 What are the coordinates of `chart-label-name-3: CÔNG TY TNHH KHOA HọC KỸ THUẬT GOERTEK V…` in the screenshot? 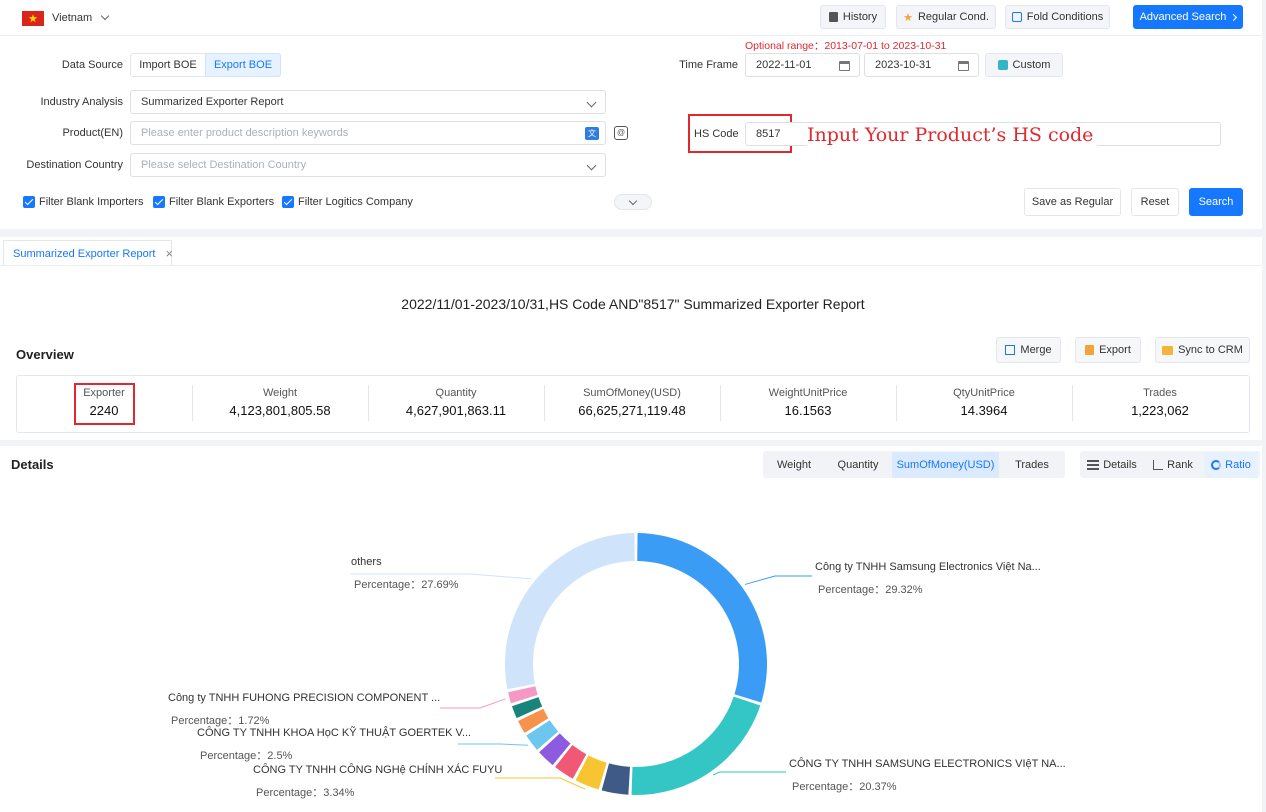 It's located at (334, 733).